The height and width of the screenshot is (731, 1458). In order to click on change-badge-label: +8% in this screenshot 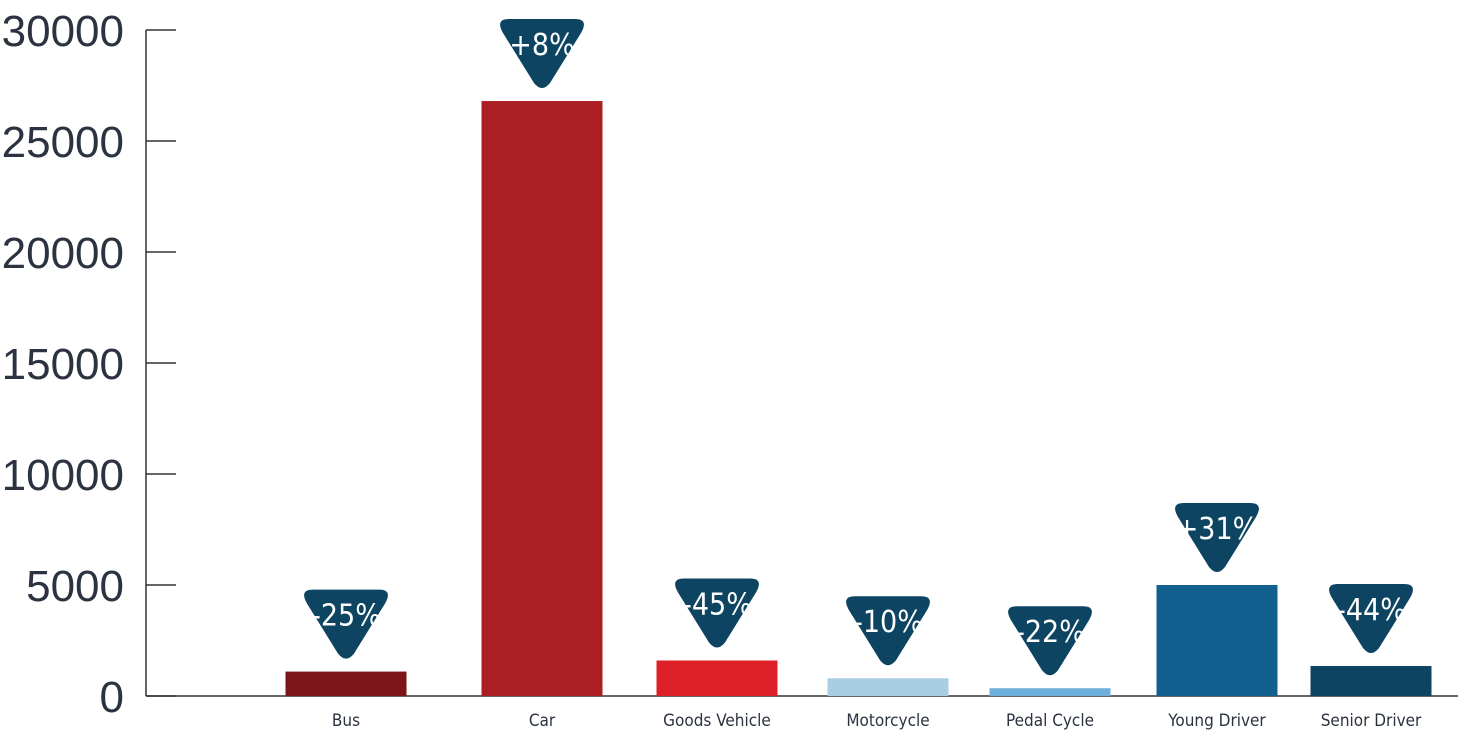, I will do `click(541, 45)`.